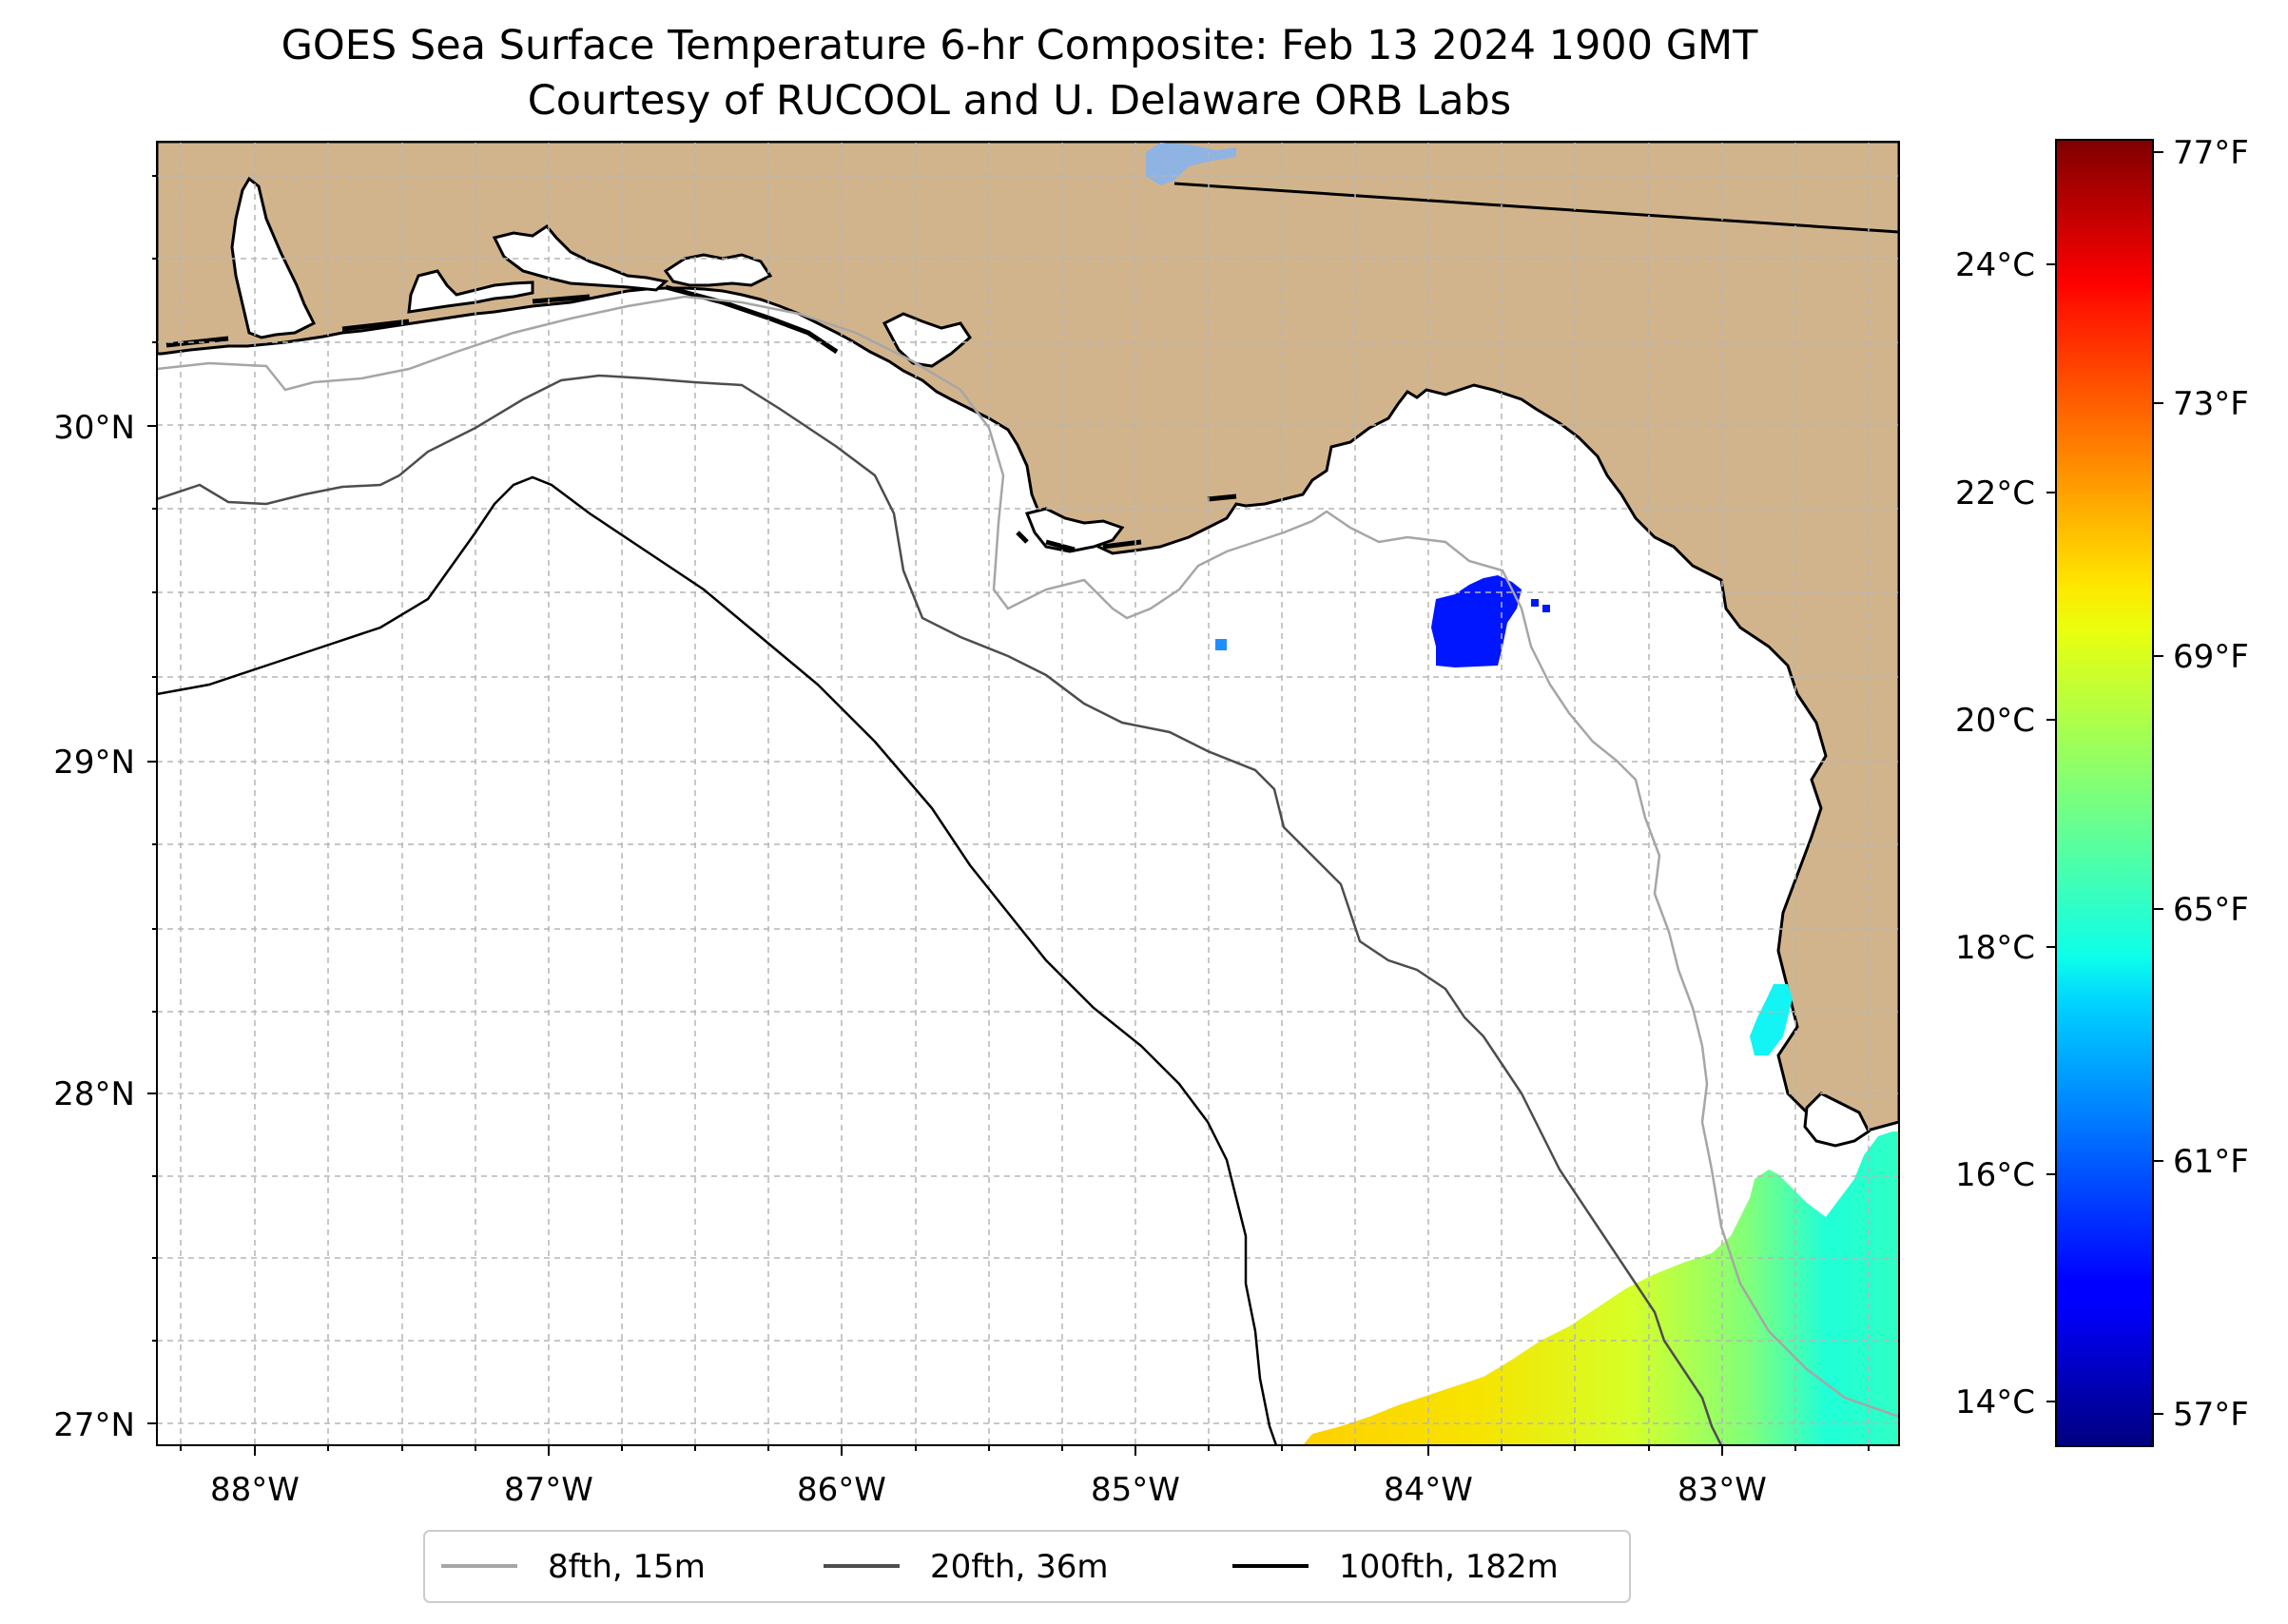 The image size is (2288, 1624). What do you see at coordinates (1995, 721) in the screenshot?
I see `celsius-tick: 20°C` at bounding box center [1995, 721].